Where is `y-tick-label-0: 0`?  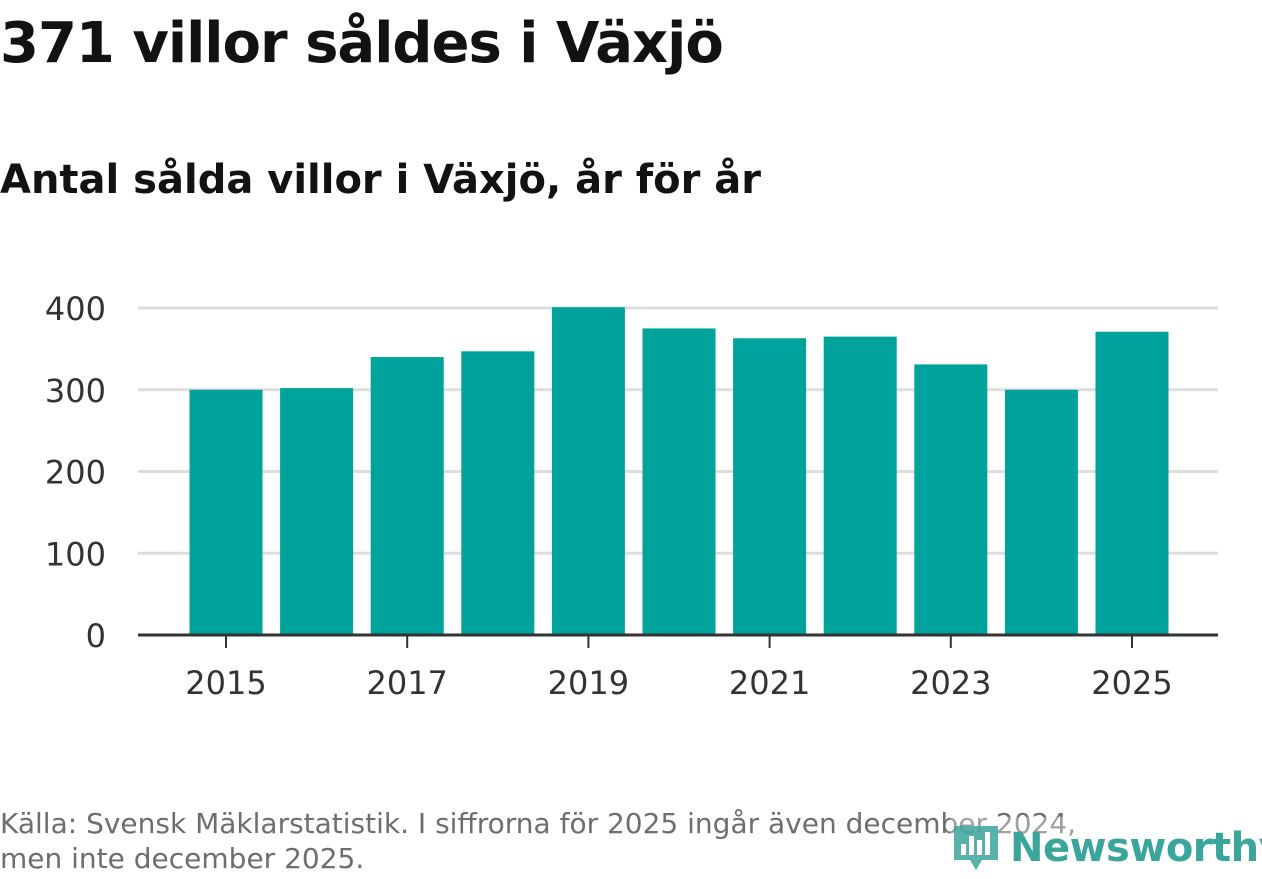
y-tick-label-0: 0 is located at coordinates (96, 636).